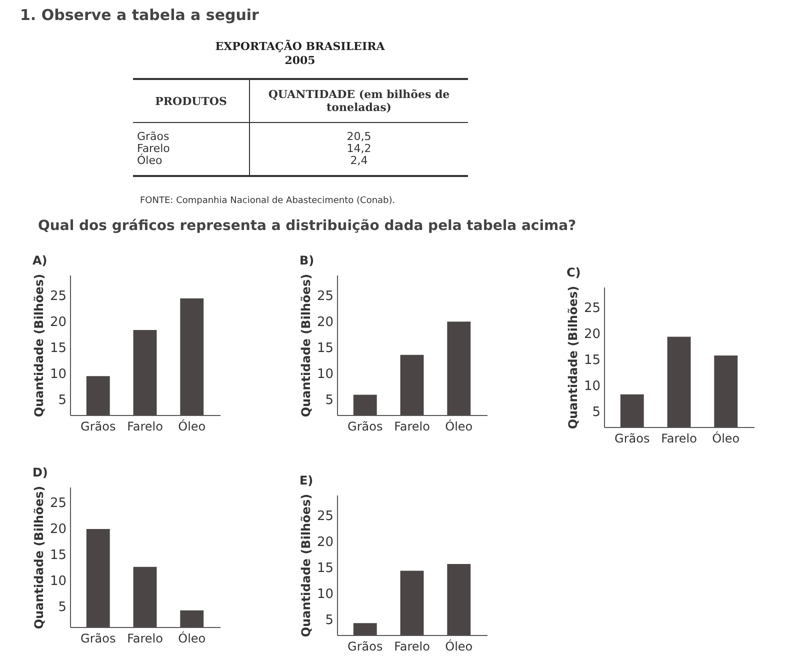 The image size is (786, 670). I want to click on text: 1. Observe a tabela a seguir, so click(139, 15).